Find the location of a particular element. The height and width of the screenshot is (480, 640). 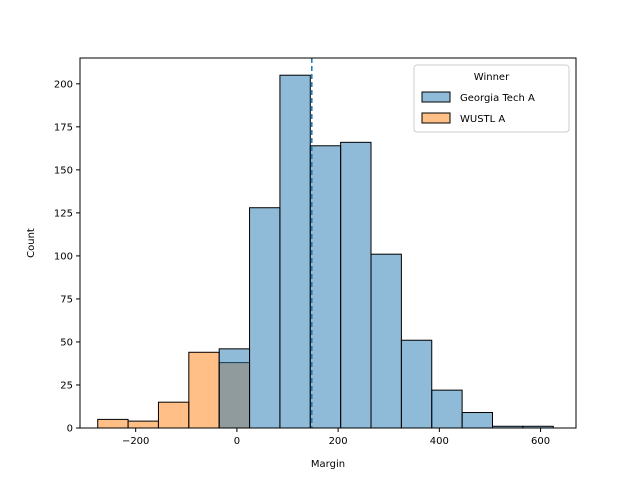

legend-swatch-wustl-a is located at coordinates (436, 118).